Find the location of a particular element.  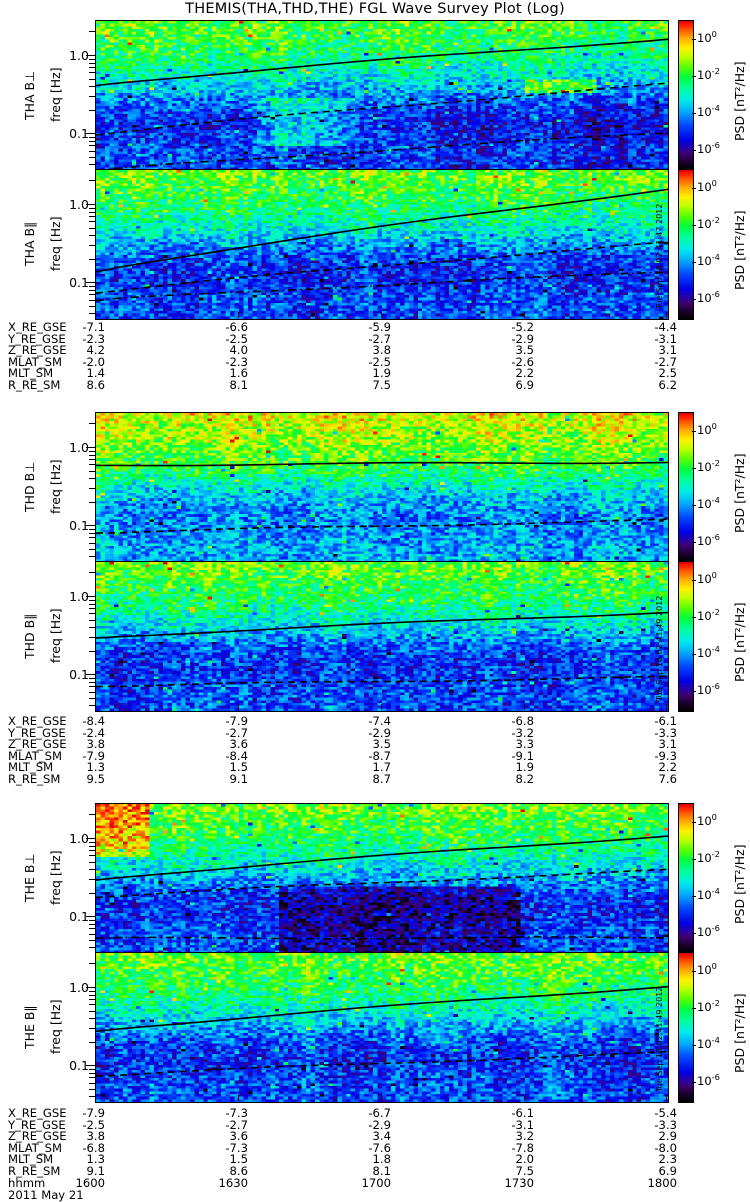

ephemeris-value: 1.9 is located at coordinates (524, 767).